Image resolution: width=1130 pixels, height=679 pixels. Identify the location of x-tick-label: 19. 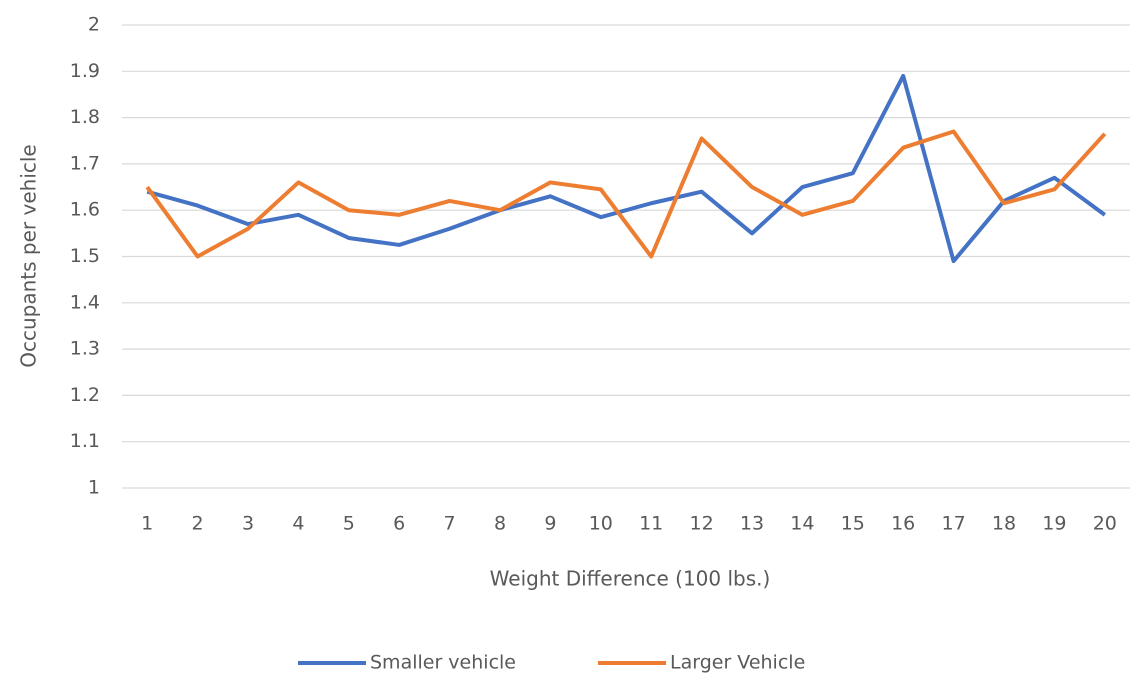
(1054, 524).